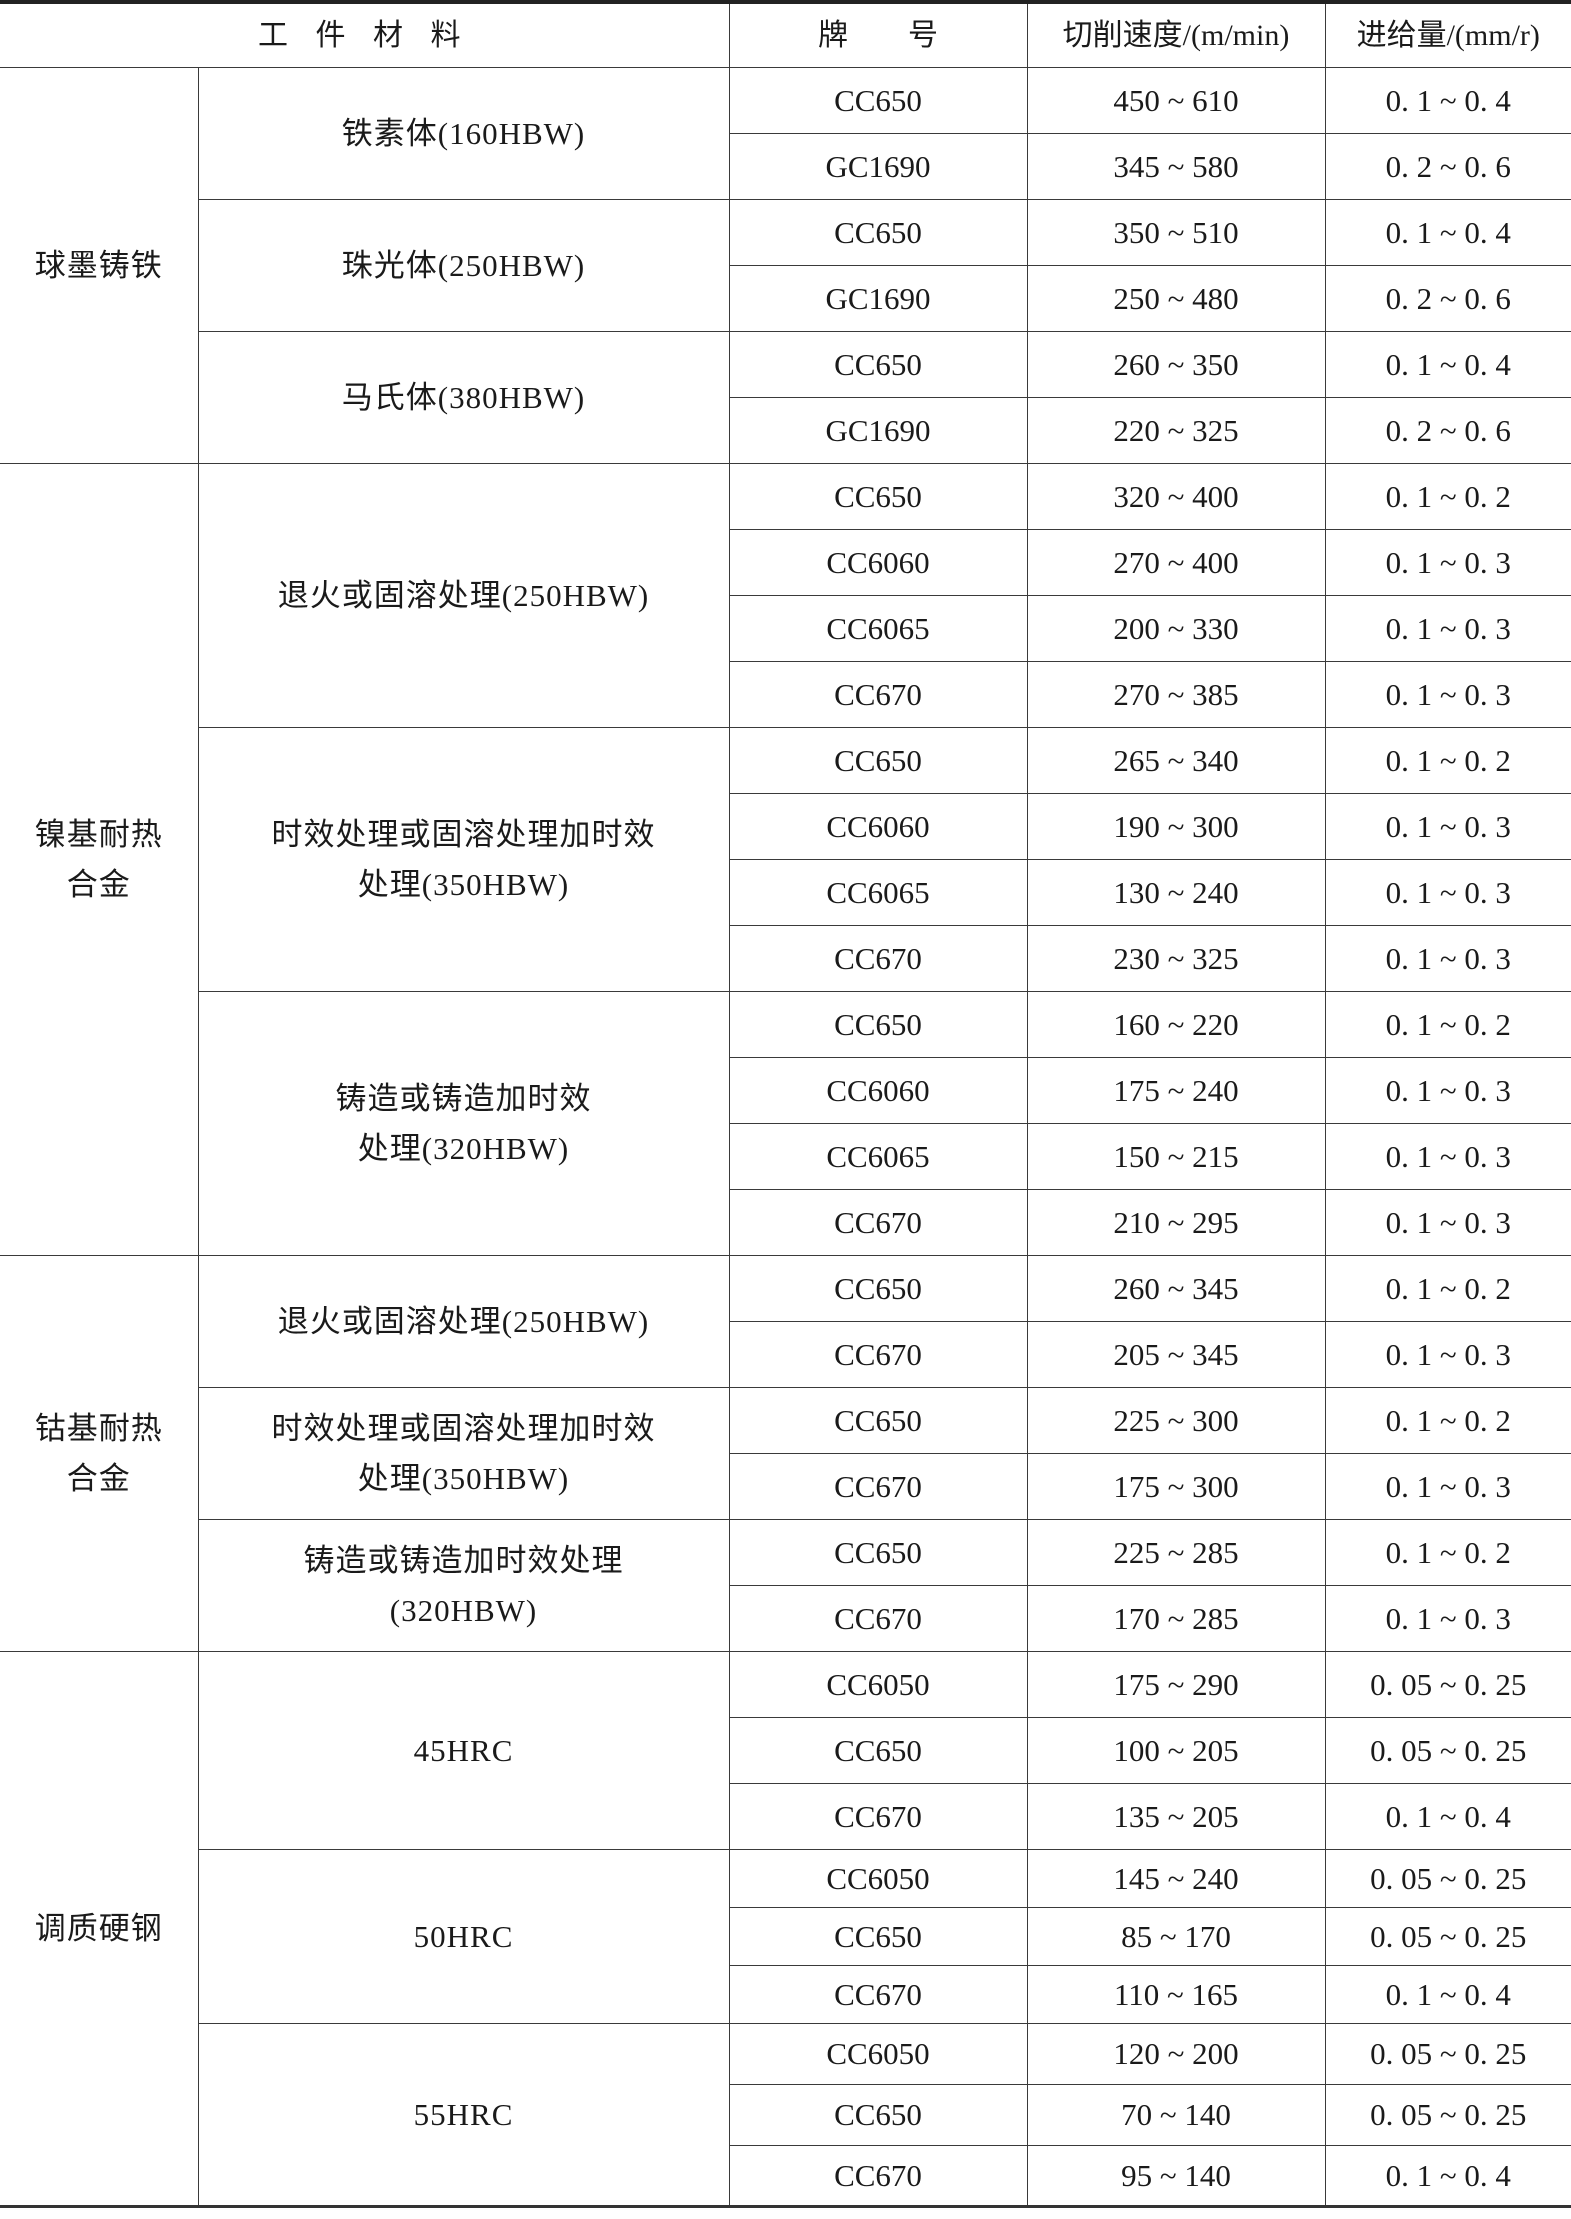  Describe the element at coordinates (785, 628) in the screenshot. I see `table-row: CC6065 200 ~ 330 0. 1 ~ 0. 3` at that location.